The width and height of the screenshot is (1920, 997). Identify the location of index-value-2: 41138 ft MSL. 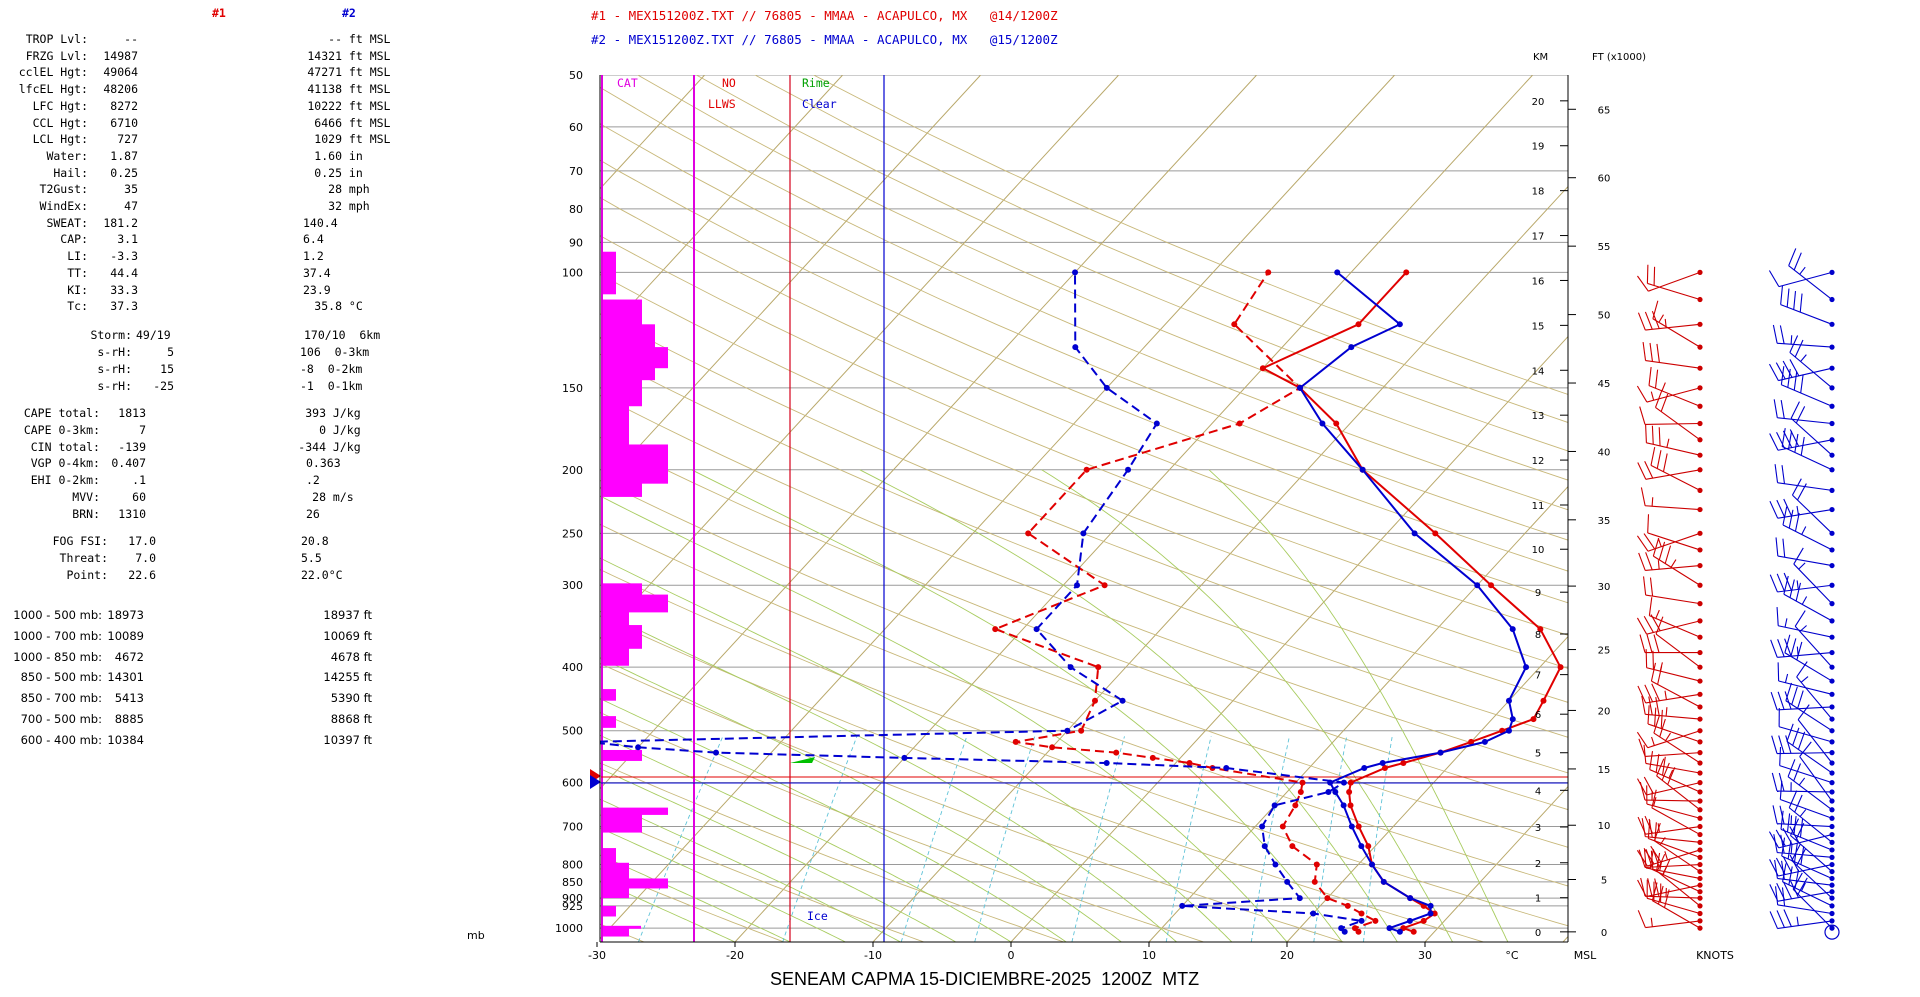
(349, 89).